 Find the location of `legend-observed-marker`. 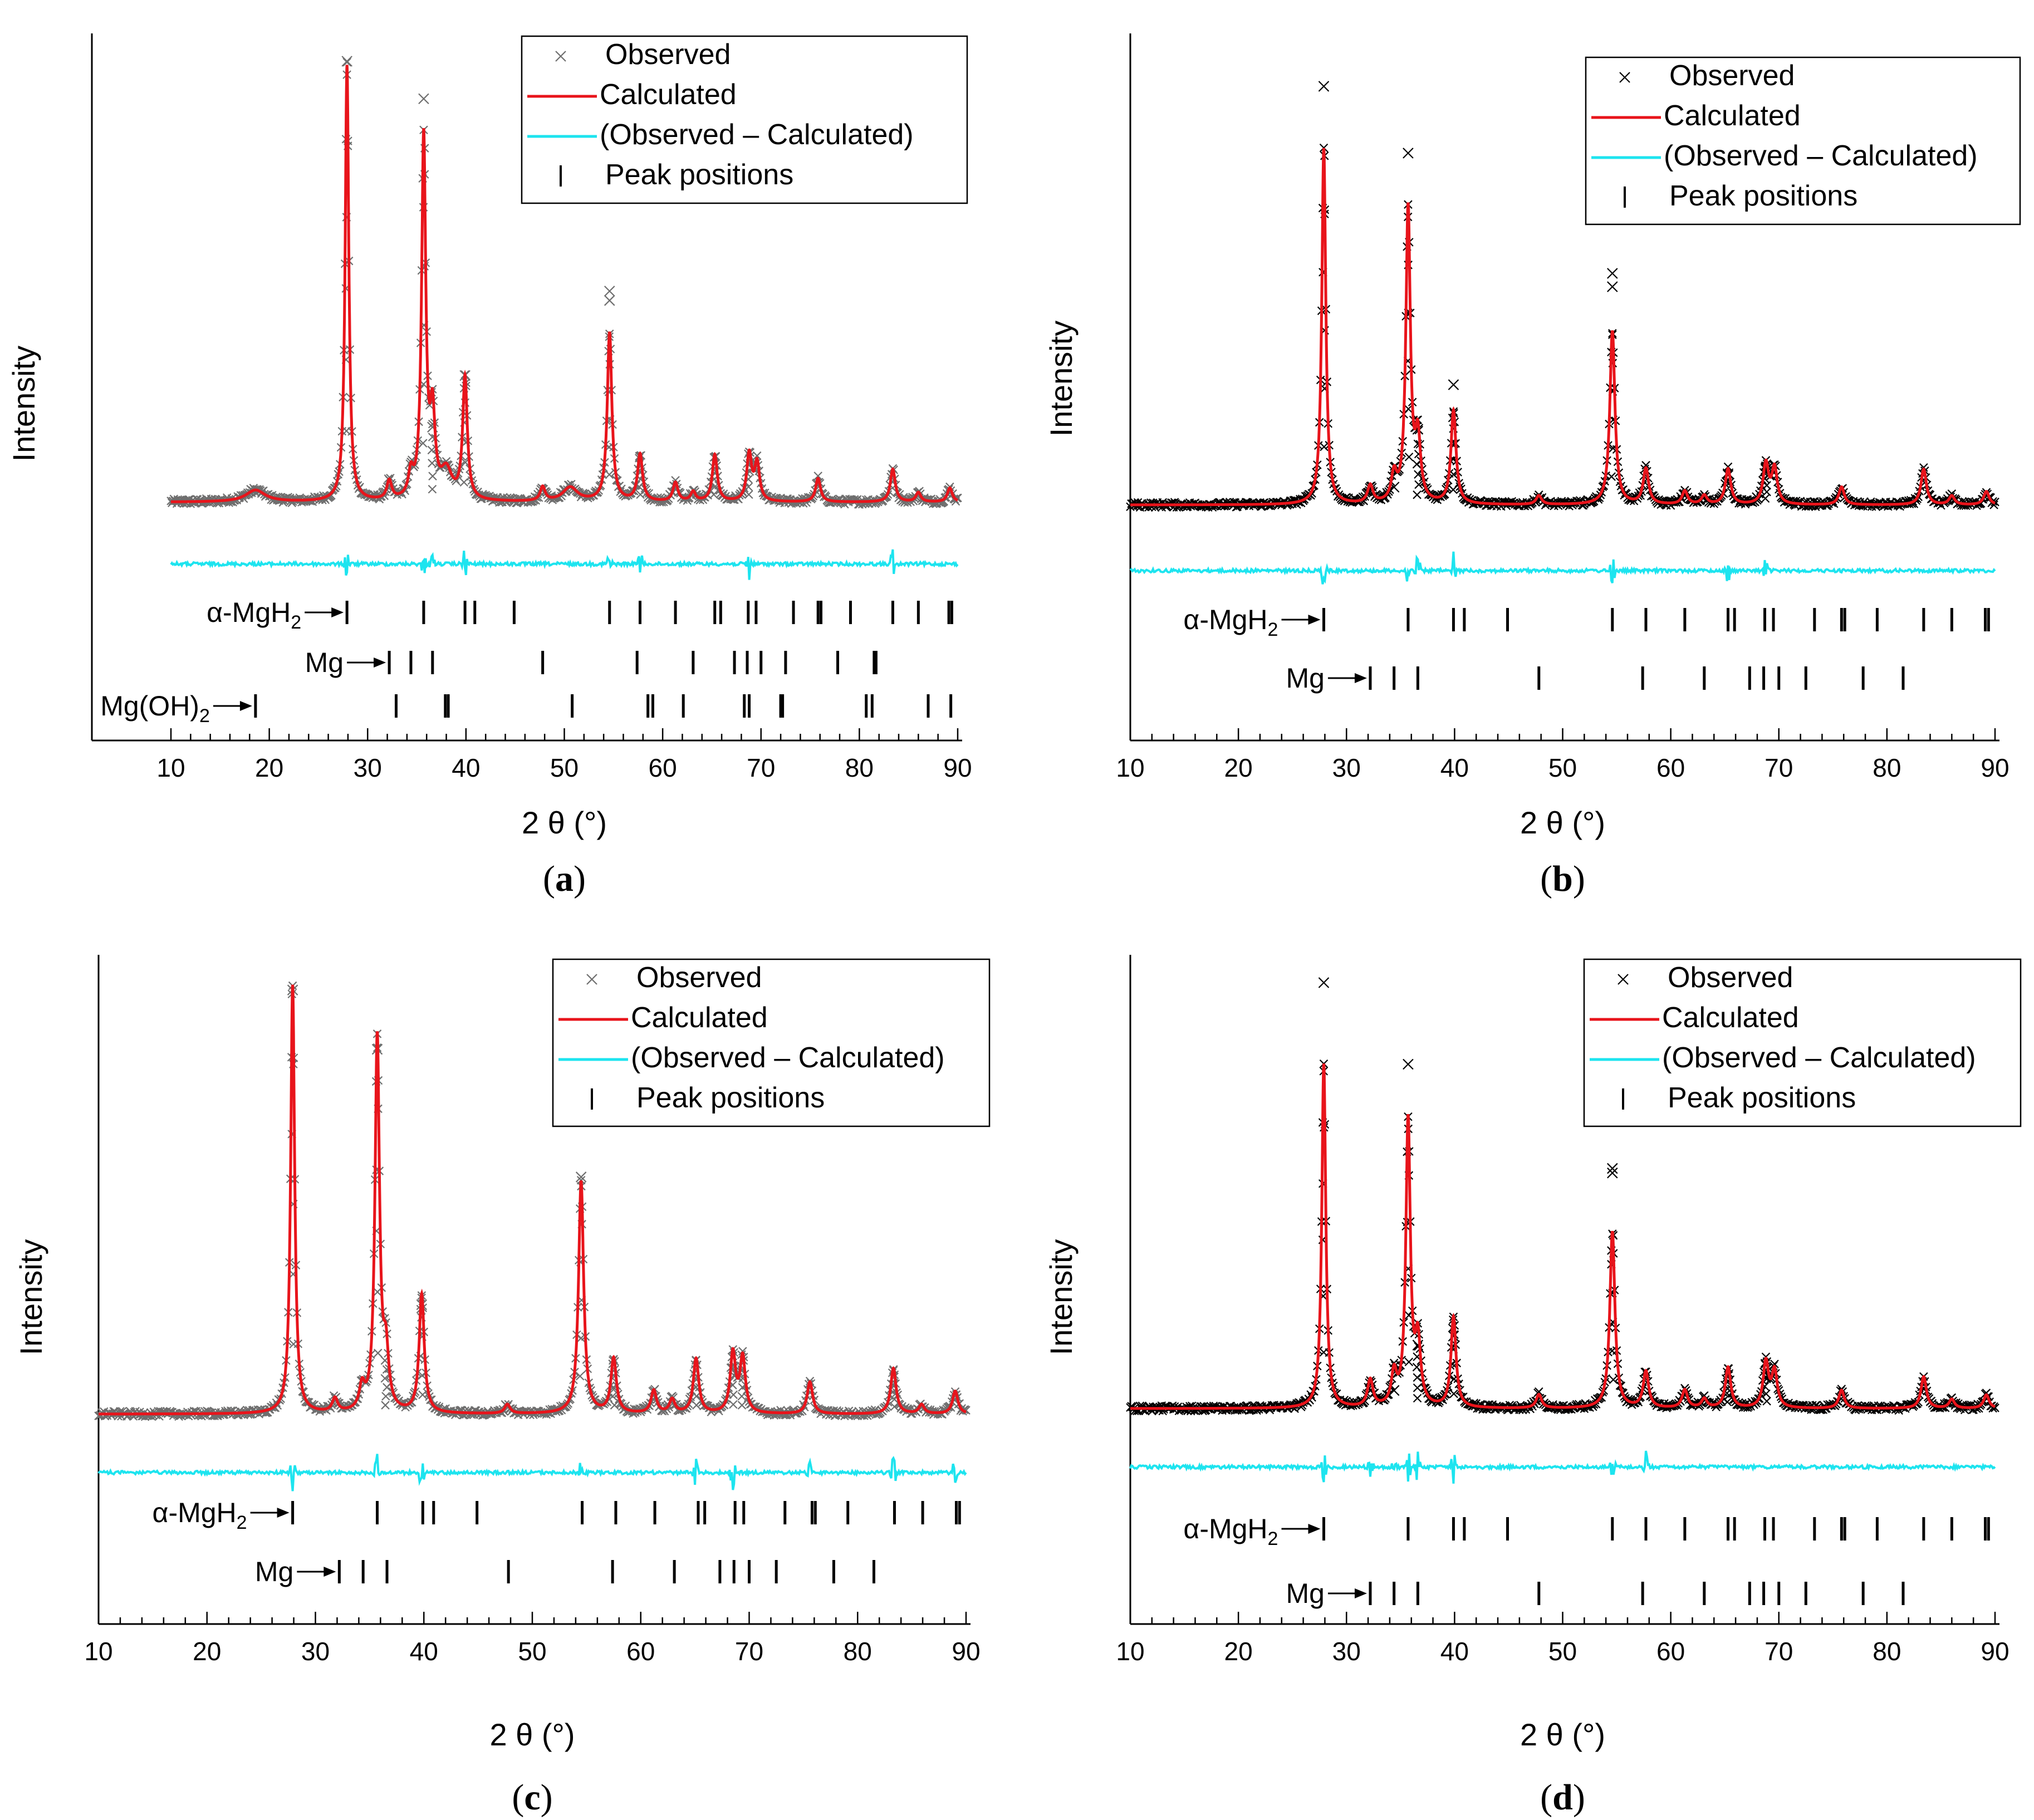

legend-observed-marker is located at coordinates (560, 57).